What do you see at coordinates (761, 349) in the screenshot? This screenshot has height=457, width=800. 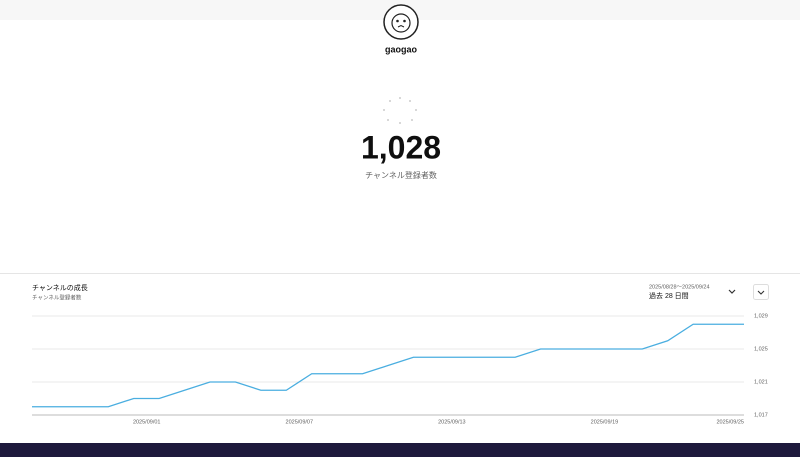 I see `y-tick-label: 1,025` at bounding box center [761, 349].